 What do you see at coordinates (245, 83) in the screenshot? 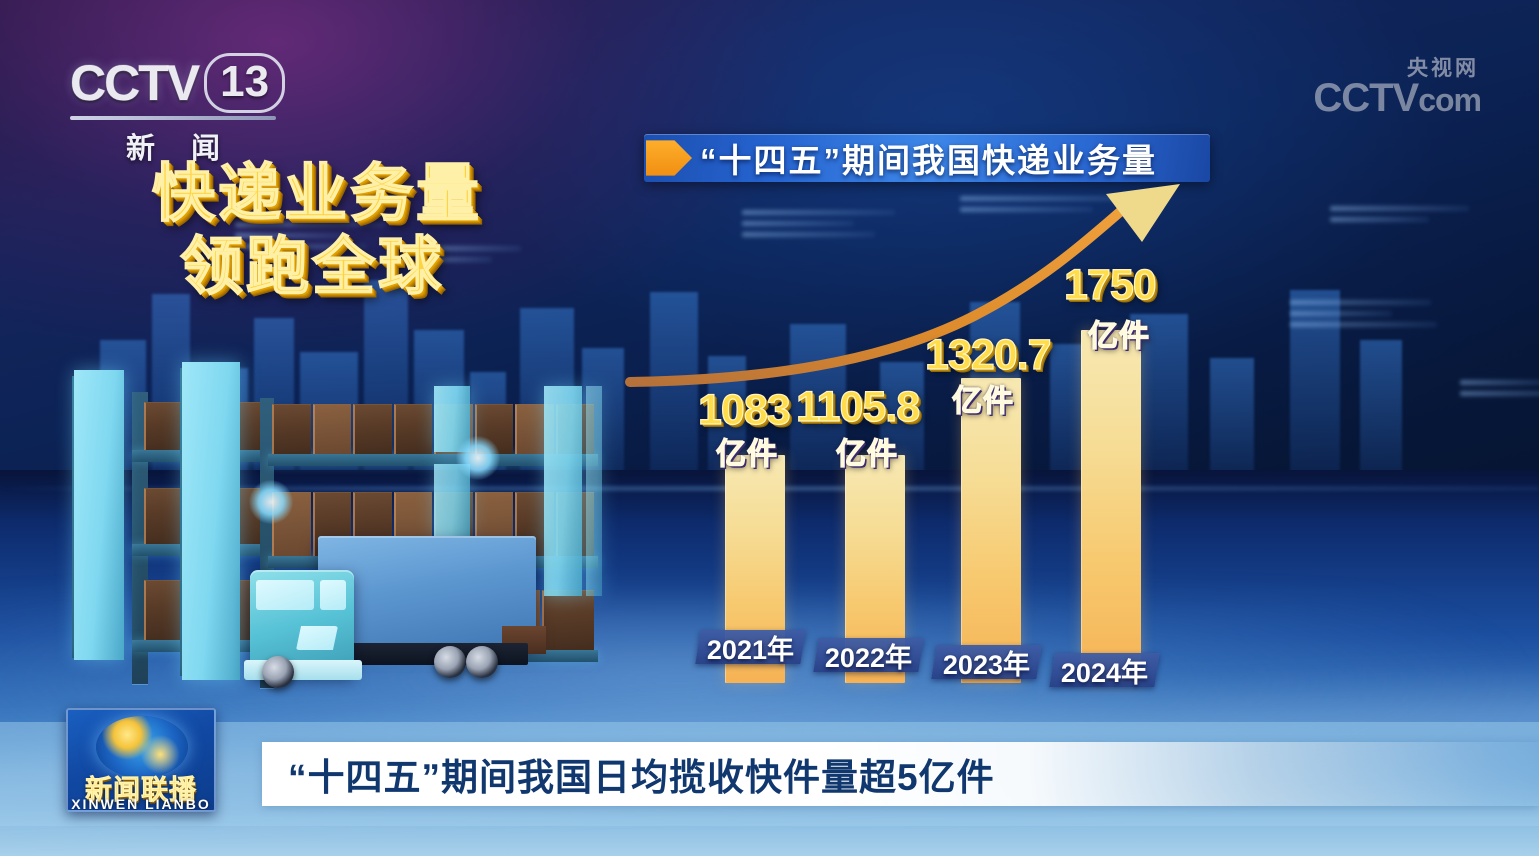
I see `cctv-channel-number: 13` at bounding box center [245, 83].